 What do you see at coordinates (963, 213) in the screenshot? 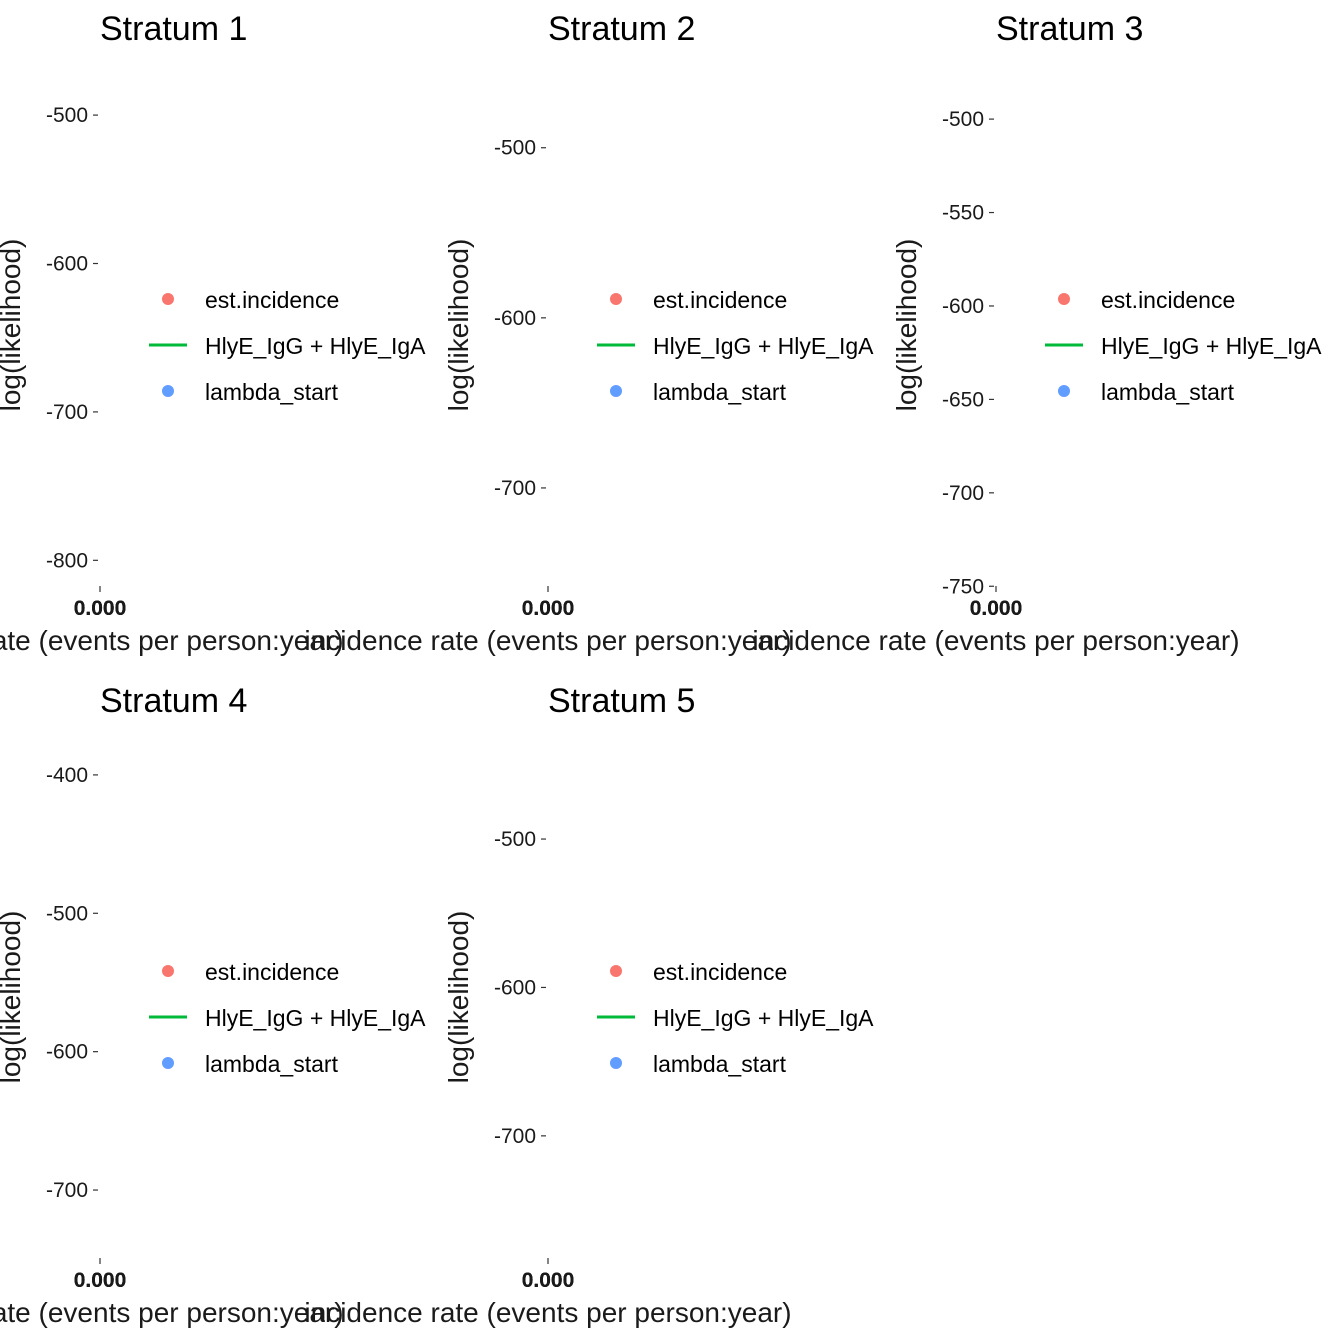
I see `y-tick-label: -550` at bounding box center [963, 213].